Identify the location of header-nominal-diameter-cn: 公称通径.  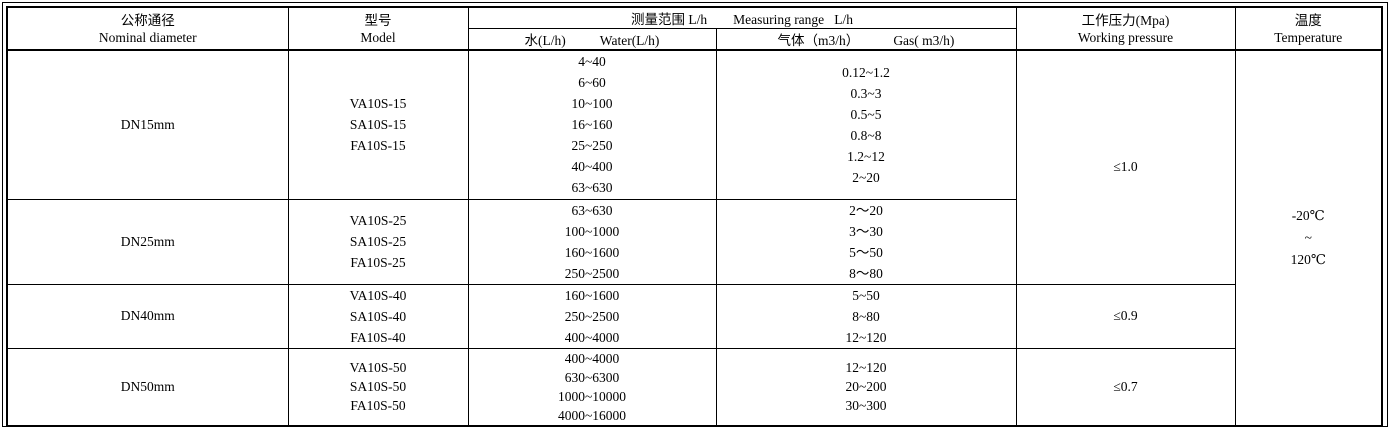
(147, 20).